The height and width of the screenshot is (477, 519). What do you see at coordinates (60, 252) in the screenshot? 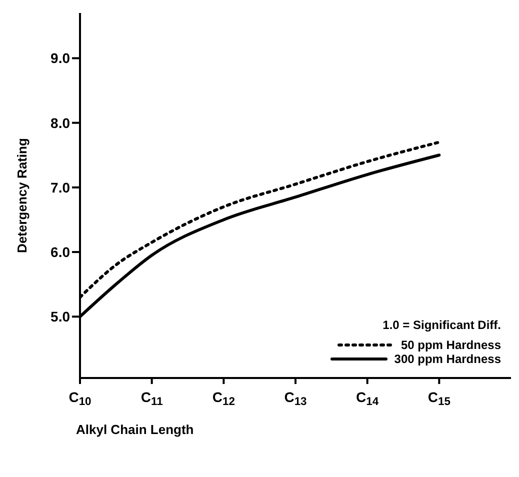
I see `y-tick-label: 6.0` at bounding box center [60, 252].